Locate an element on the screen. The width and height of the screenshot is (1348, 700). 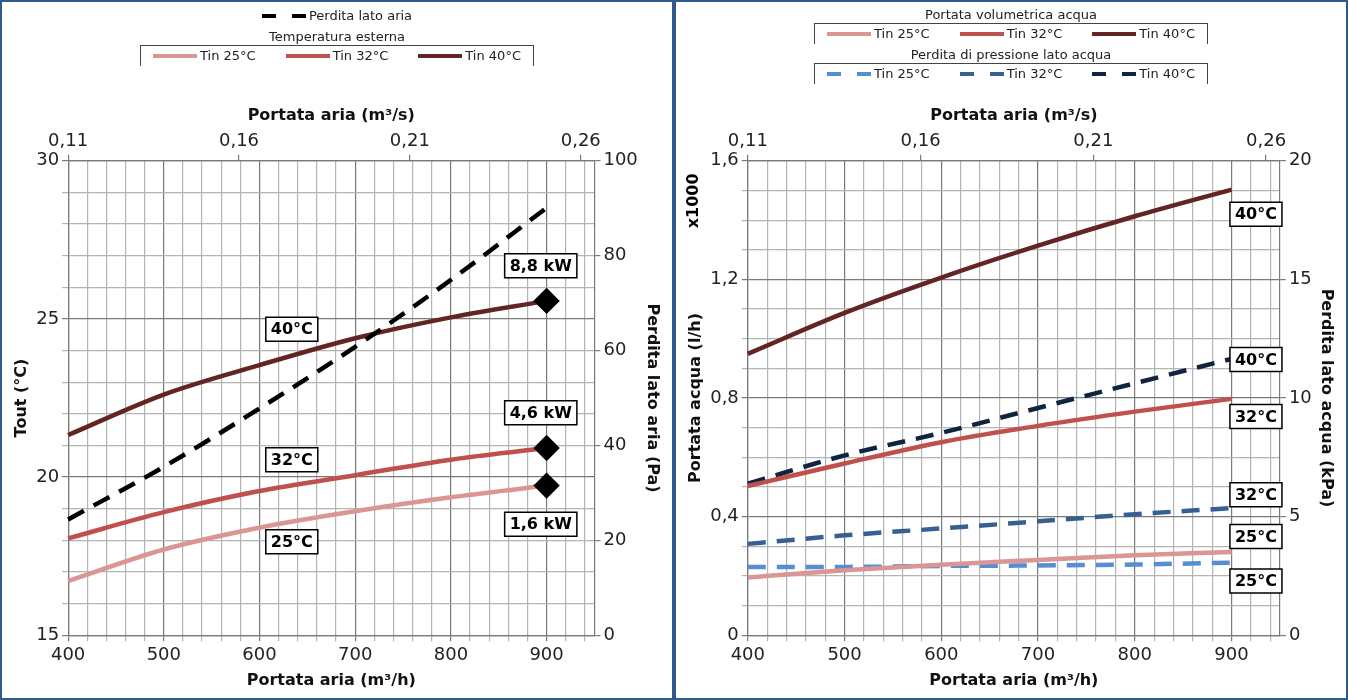
annotation: 4,6 kW is located at coordinates (541, 412).